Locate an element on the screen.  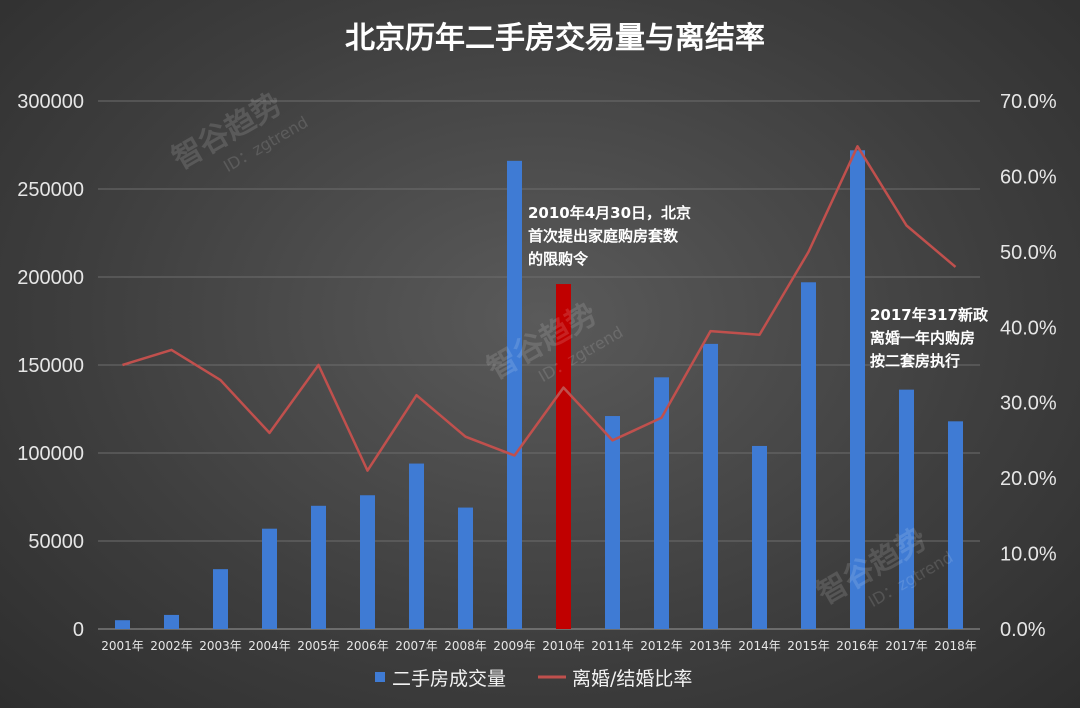
annotation-2010-line-2: 首次提出家庭购房套数 is located at coordinates (603, 236).